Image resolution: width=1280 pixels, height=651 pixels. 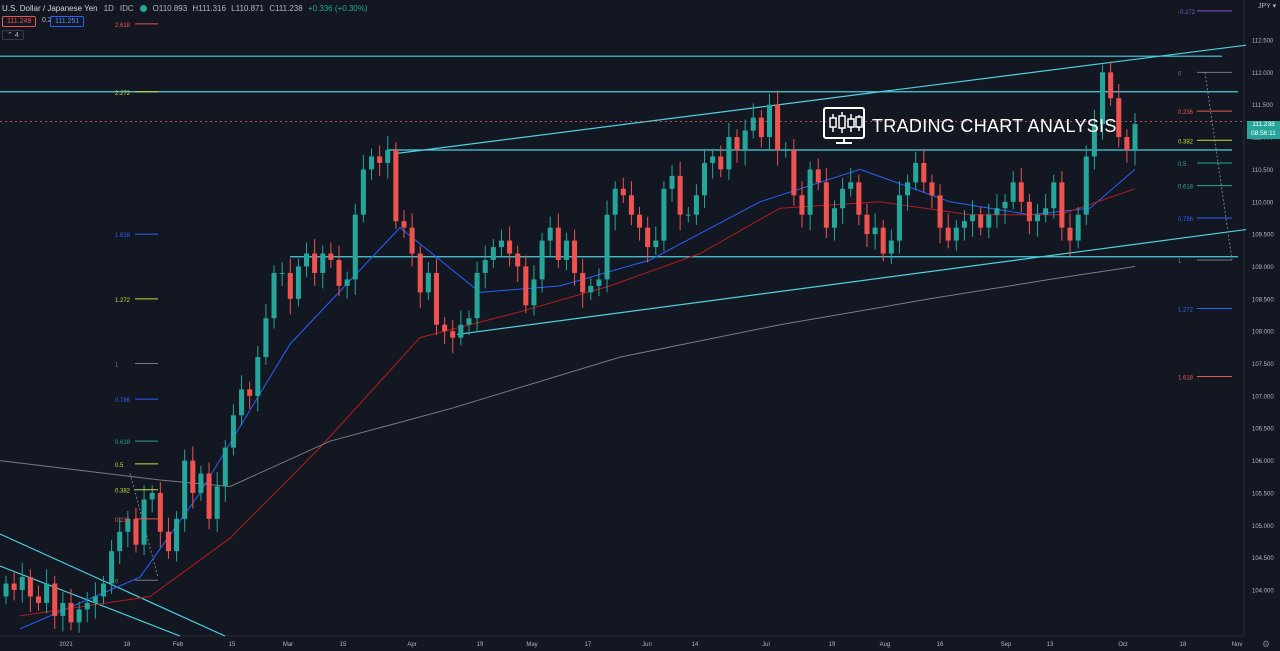 I want to click on price-tick-label: 112.500, so click(x=1263, y=42).